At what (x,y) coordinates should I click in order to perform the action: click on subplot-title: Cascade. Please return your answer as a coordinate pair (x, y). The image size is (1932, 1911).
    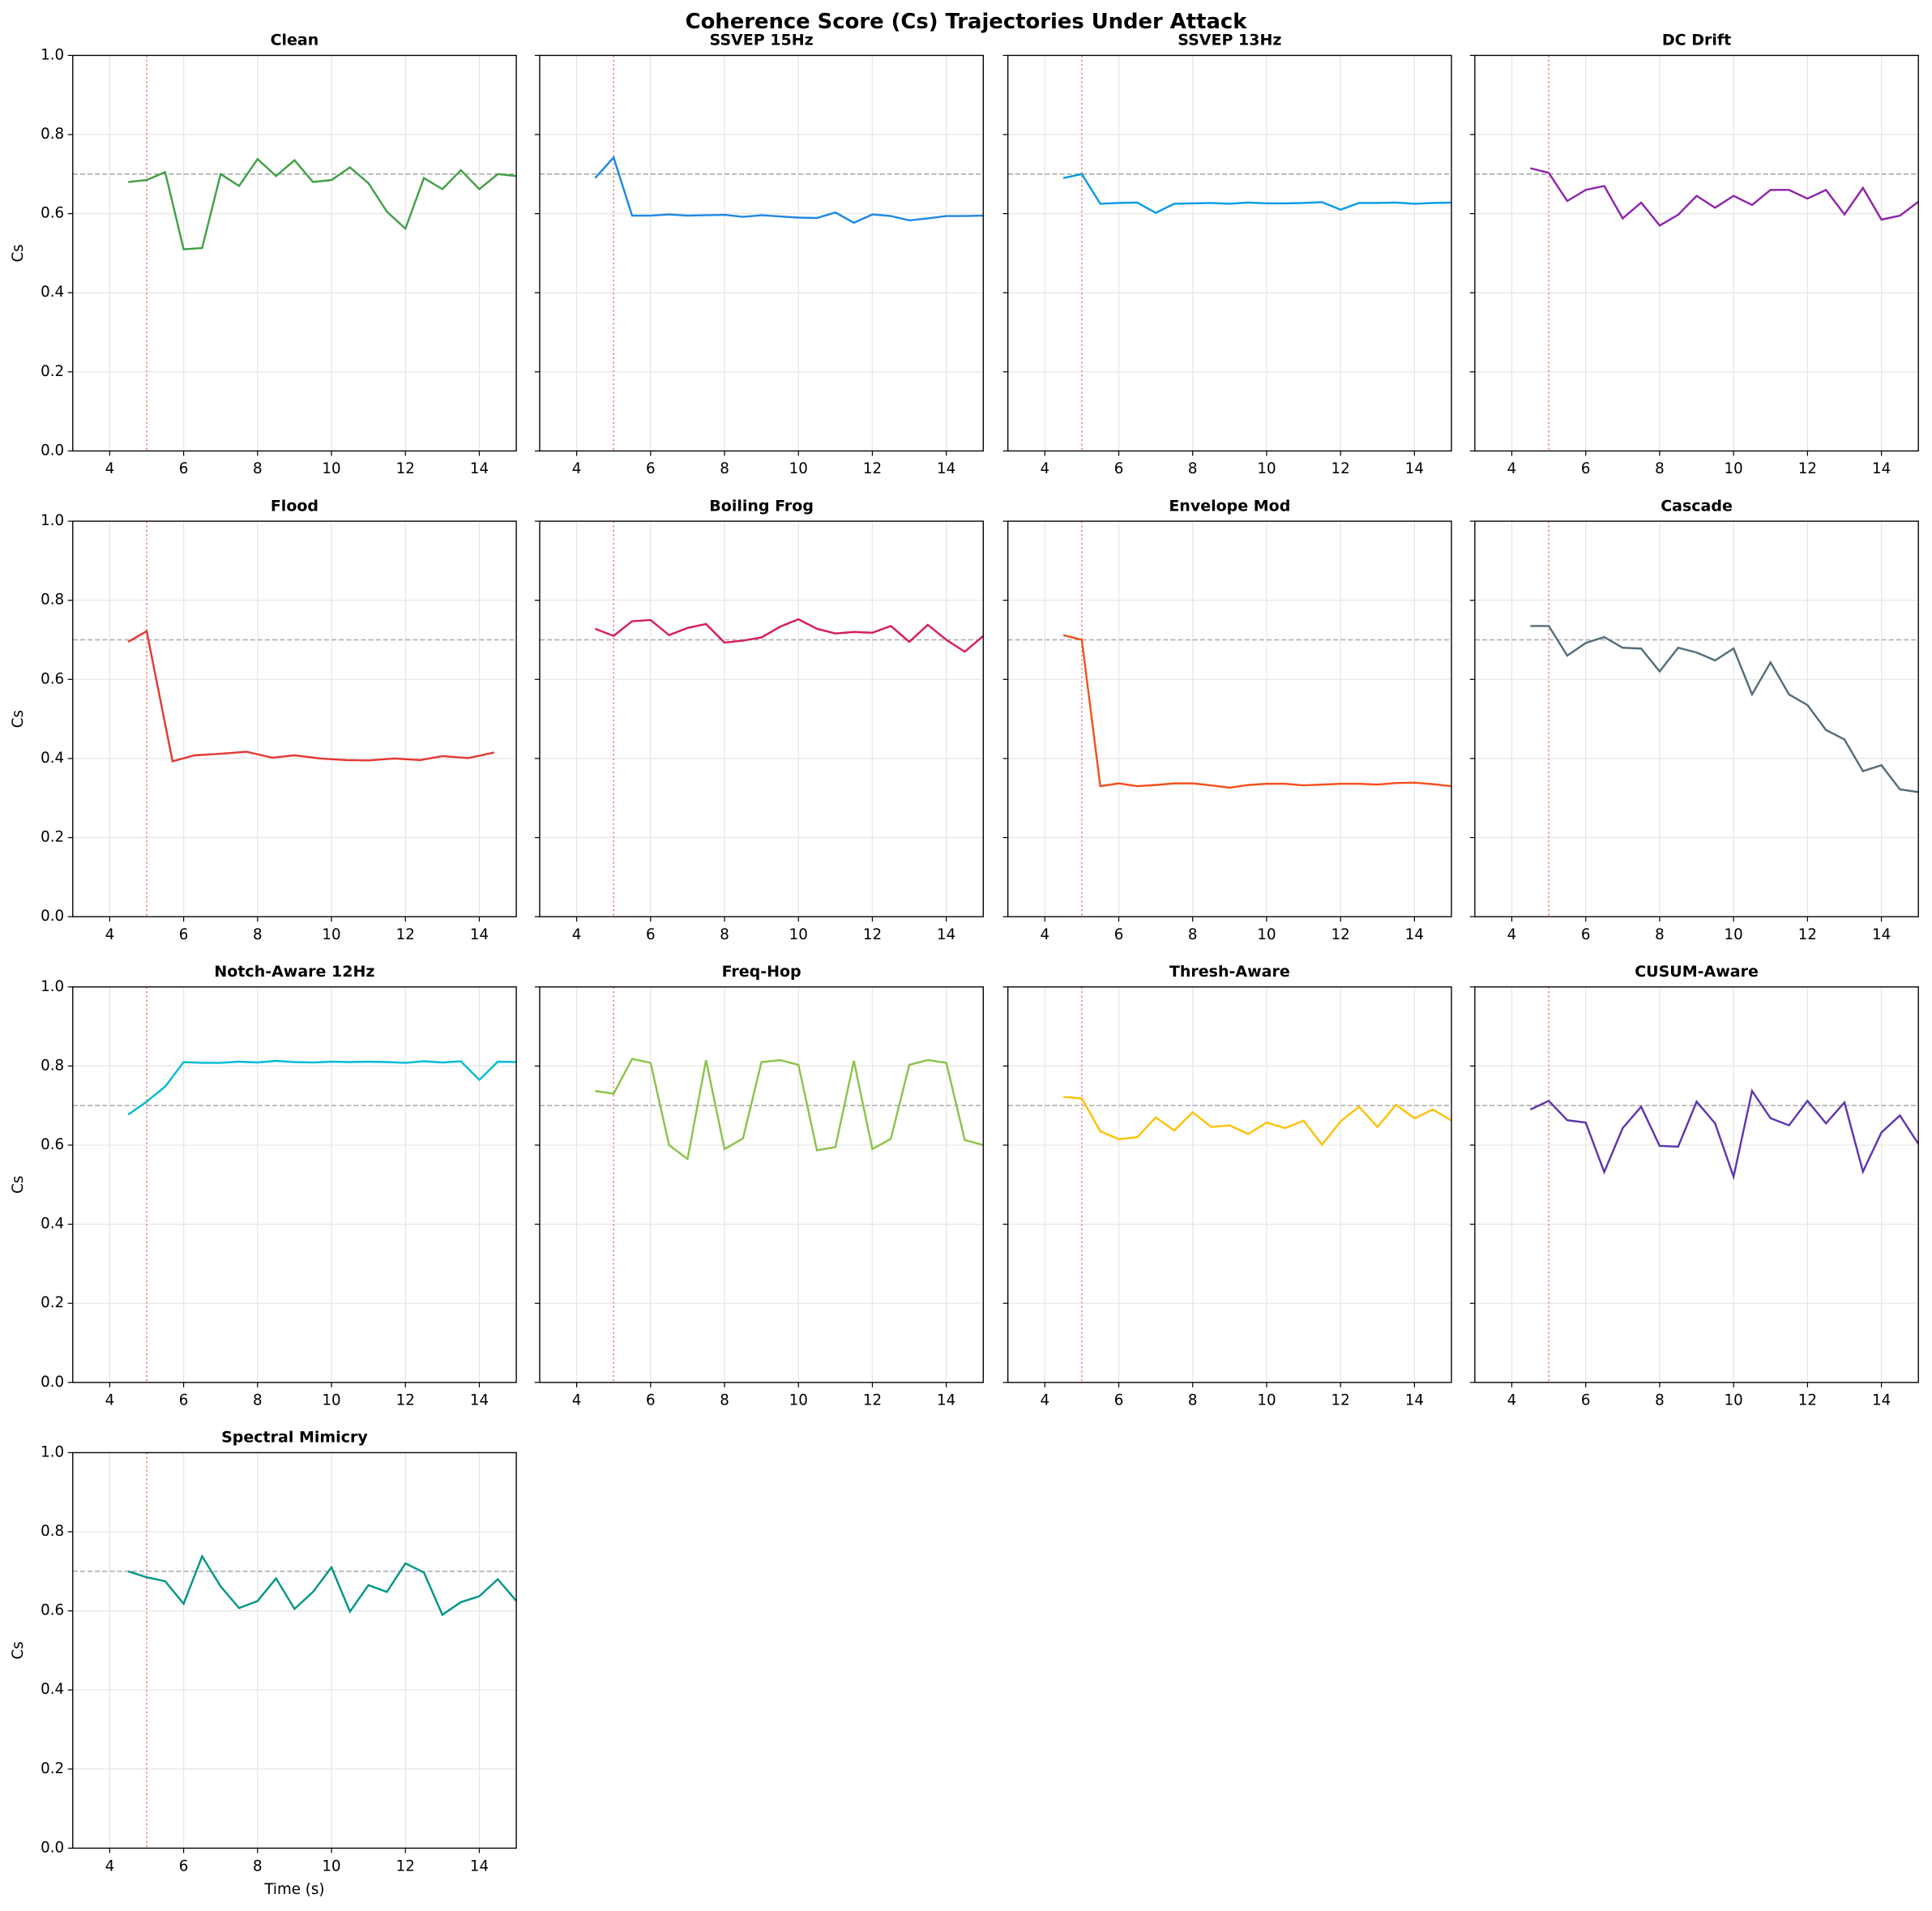
    Looking at the image, I should click on (1697, 506).